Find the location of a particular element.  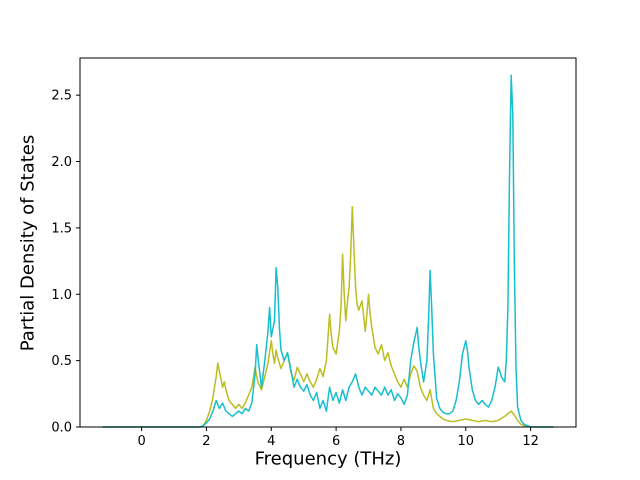

x-tick-label: 10 is located at coordinates (466, 441).